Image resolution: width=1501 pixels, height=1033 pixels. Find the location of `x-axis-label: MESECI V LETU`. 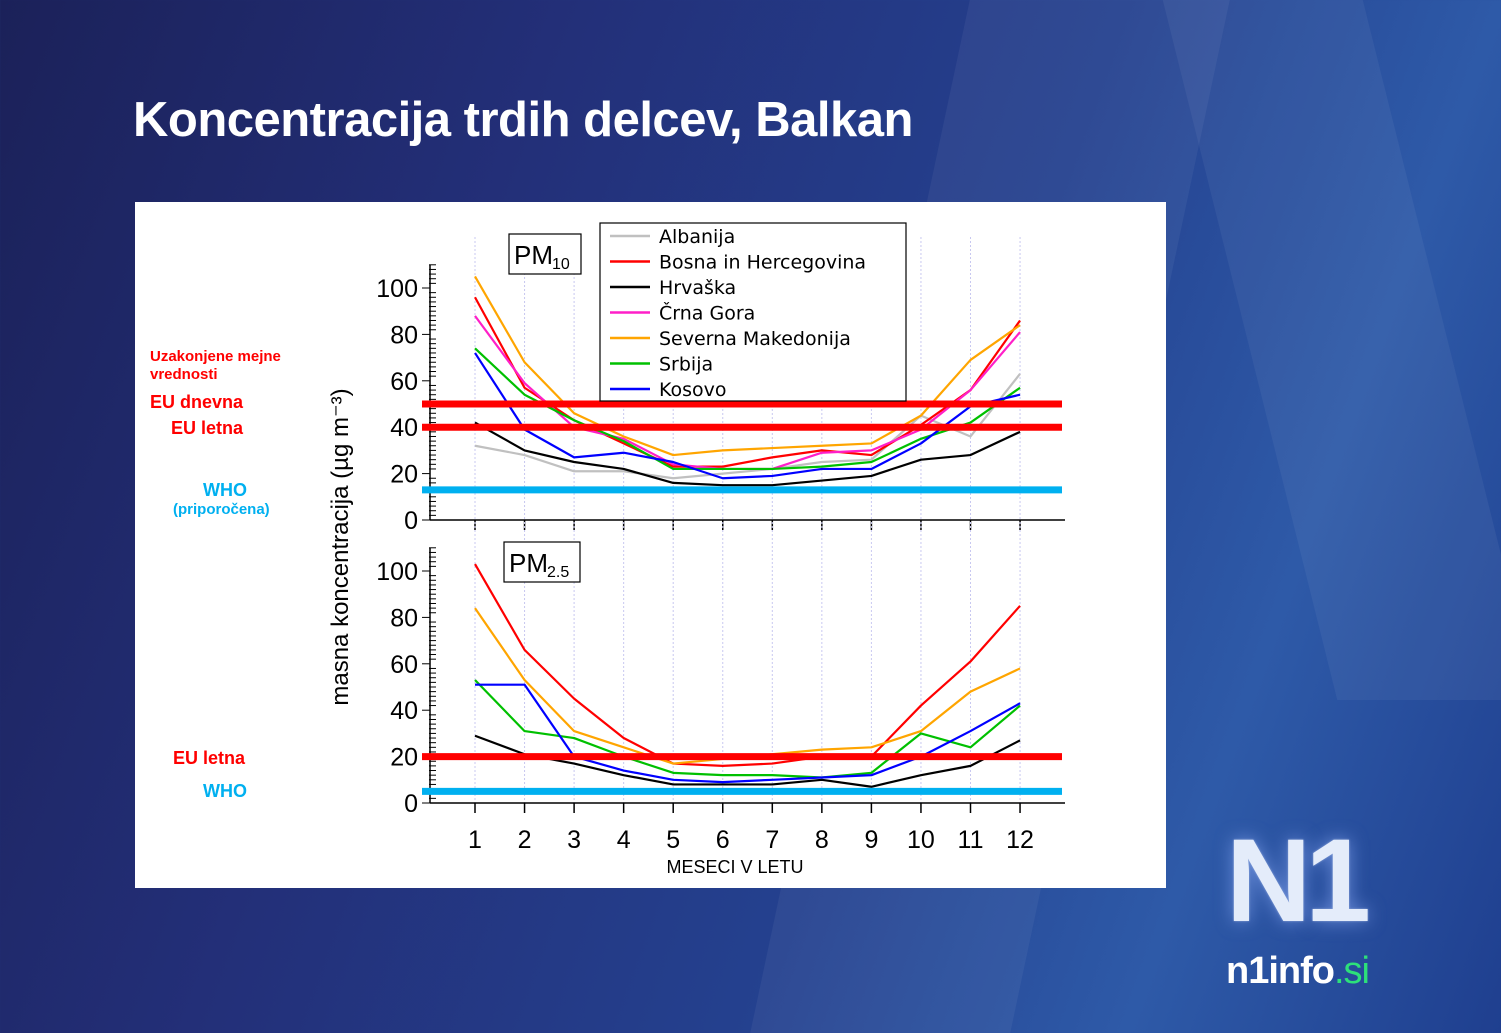

x-axis-label: MESECI V LETU is located at coordinates (734, 867).